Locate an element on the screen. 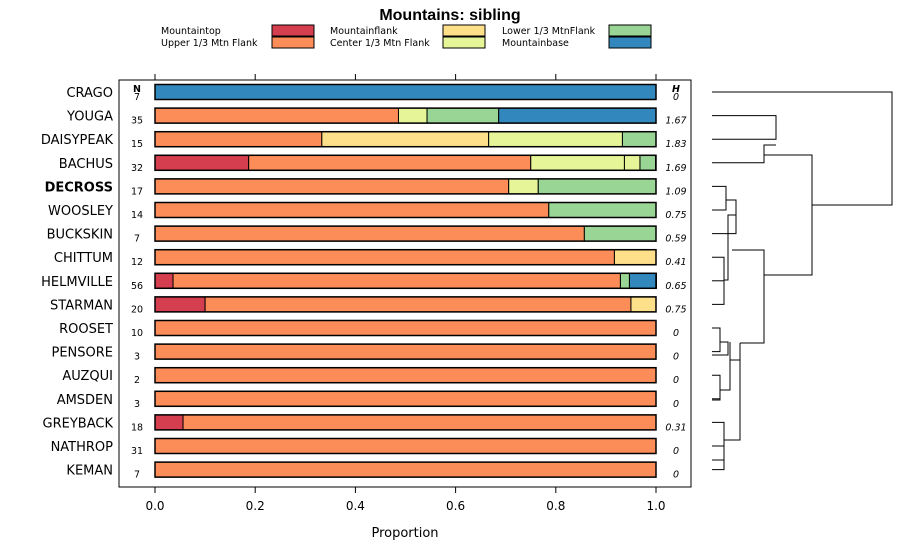  row-amsden: AMSDEN 3 0 is located at coordinates (368, 400).